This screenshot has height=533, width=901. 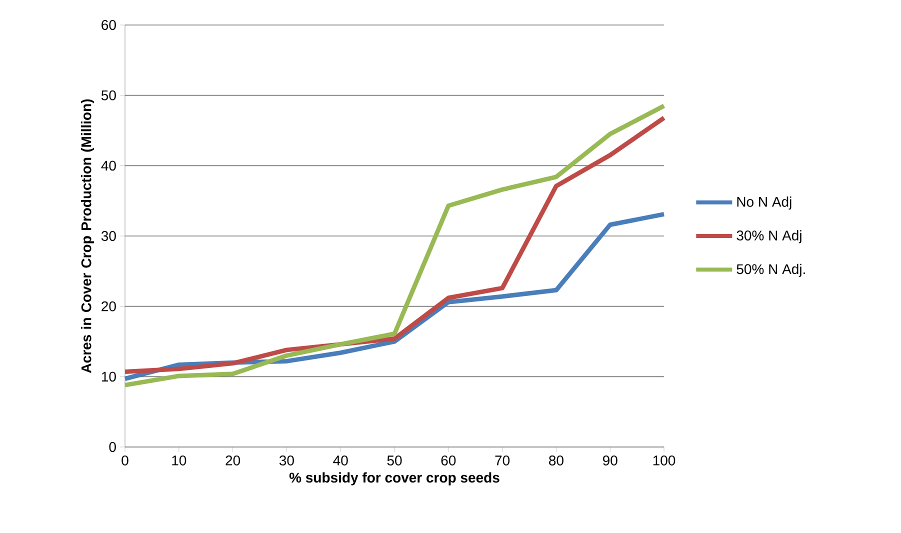 What do you see at coordinates (109, 377) in the screenshot?
I see `y-tick-label: 10` at bounding box center [109, 377].